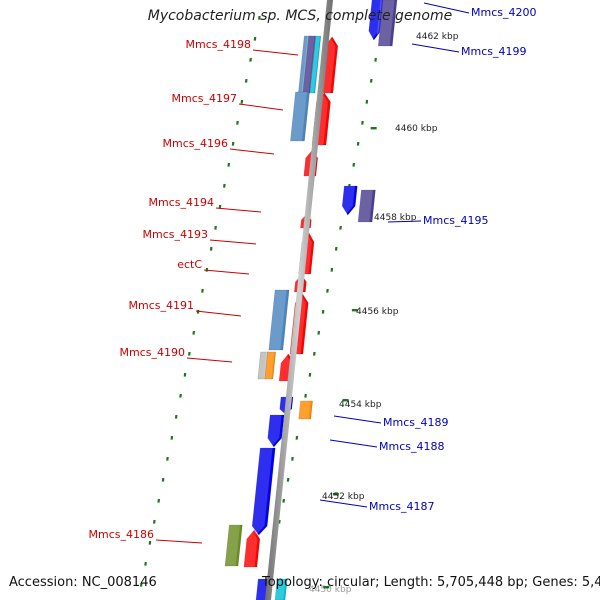 Image resolution: width=600 pixels, height=600 pixels. What do you see at coordinates (152, 352) in the screenshot?
I see `left-gene-label: Mmcs_4190` at bounding box center [152, 352].